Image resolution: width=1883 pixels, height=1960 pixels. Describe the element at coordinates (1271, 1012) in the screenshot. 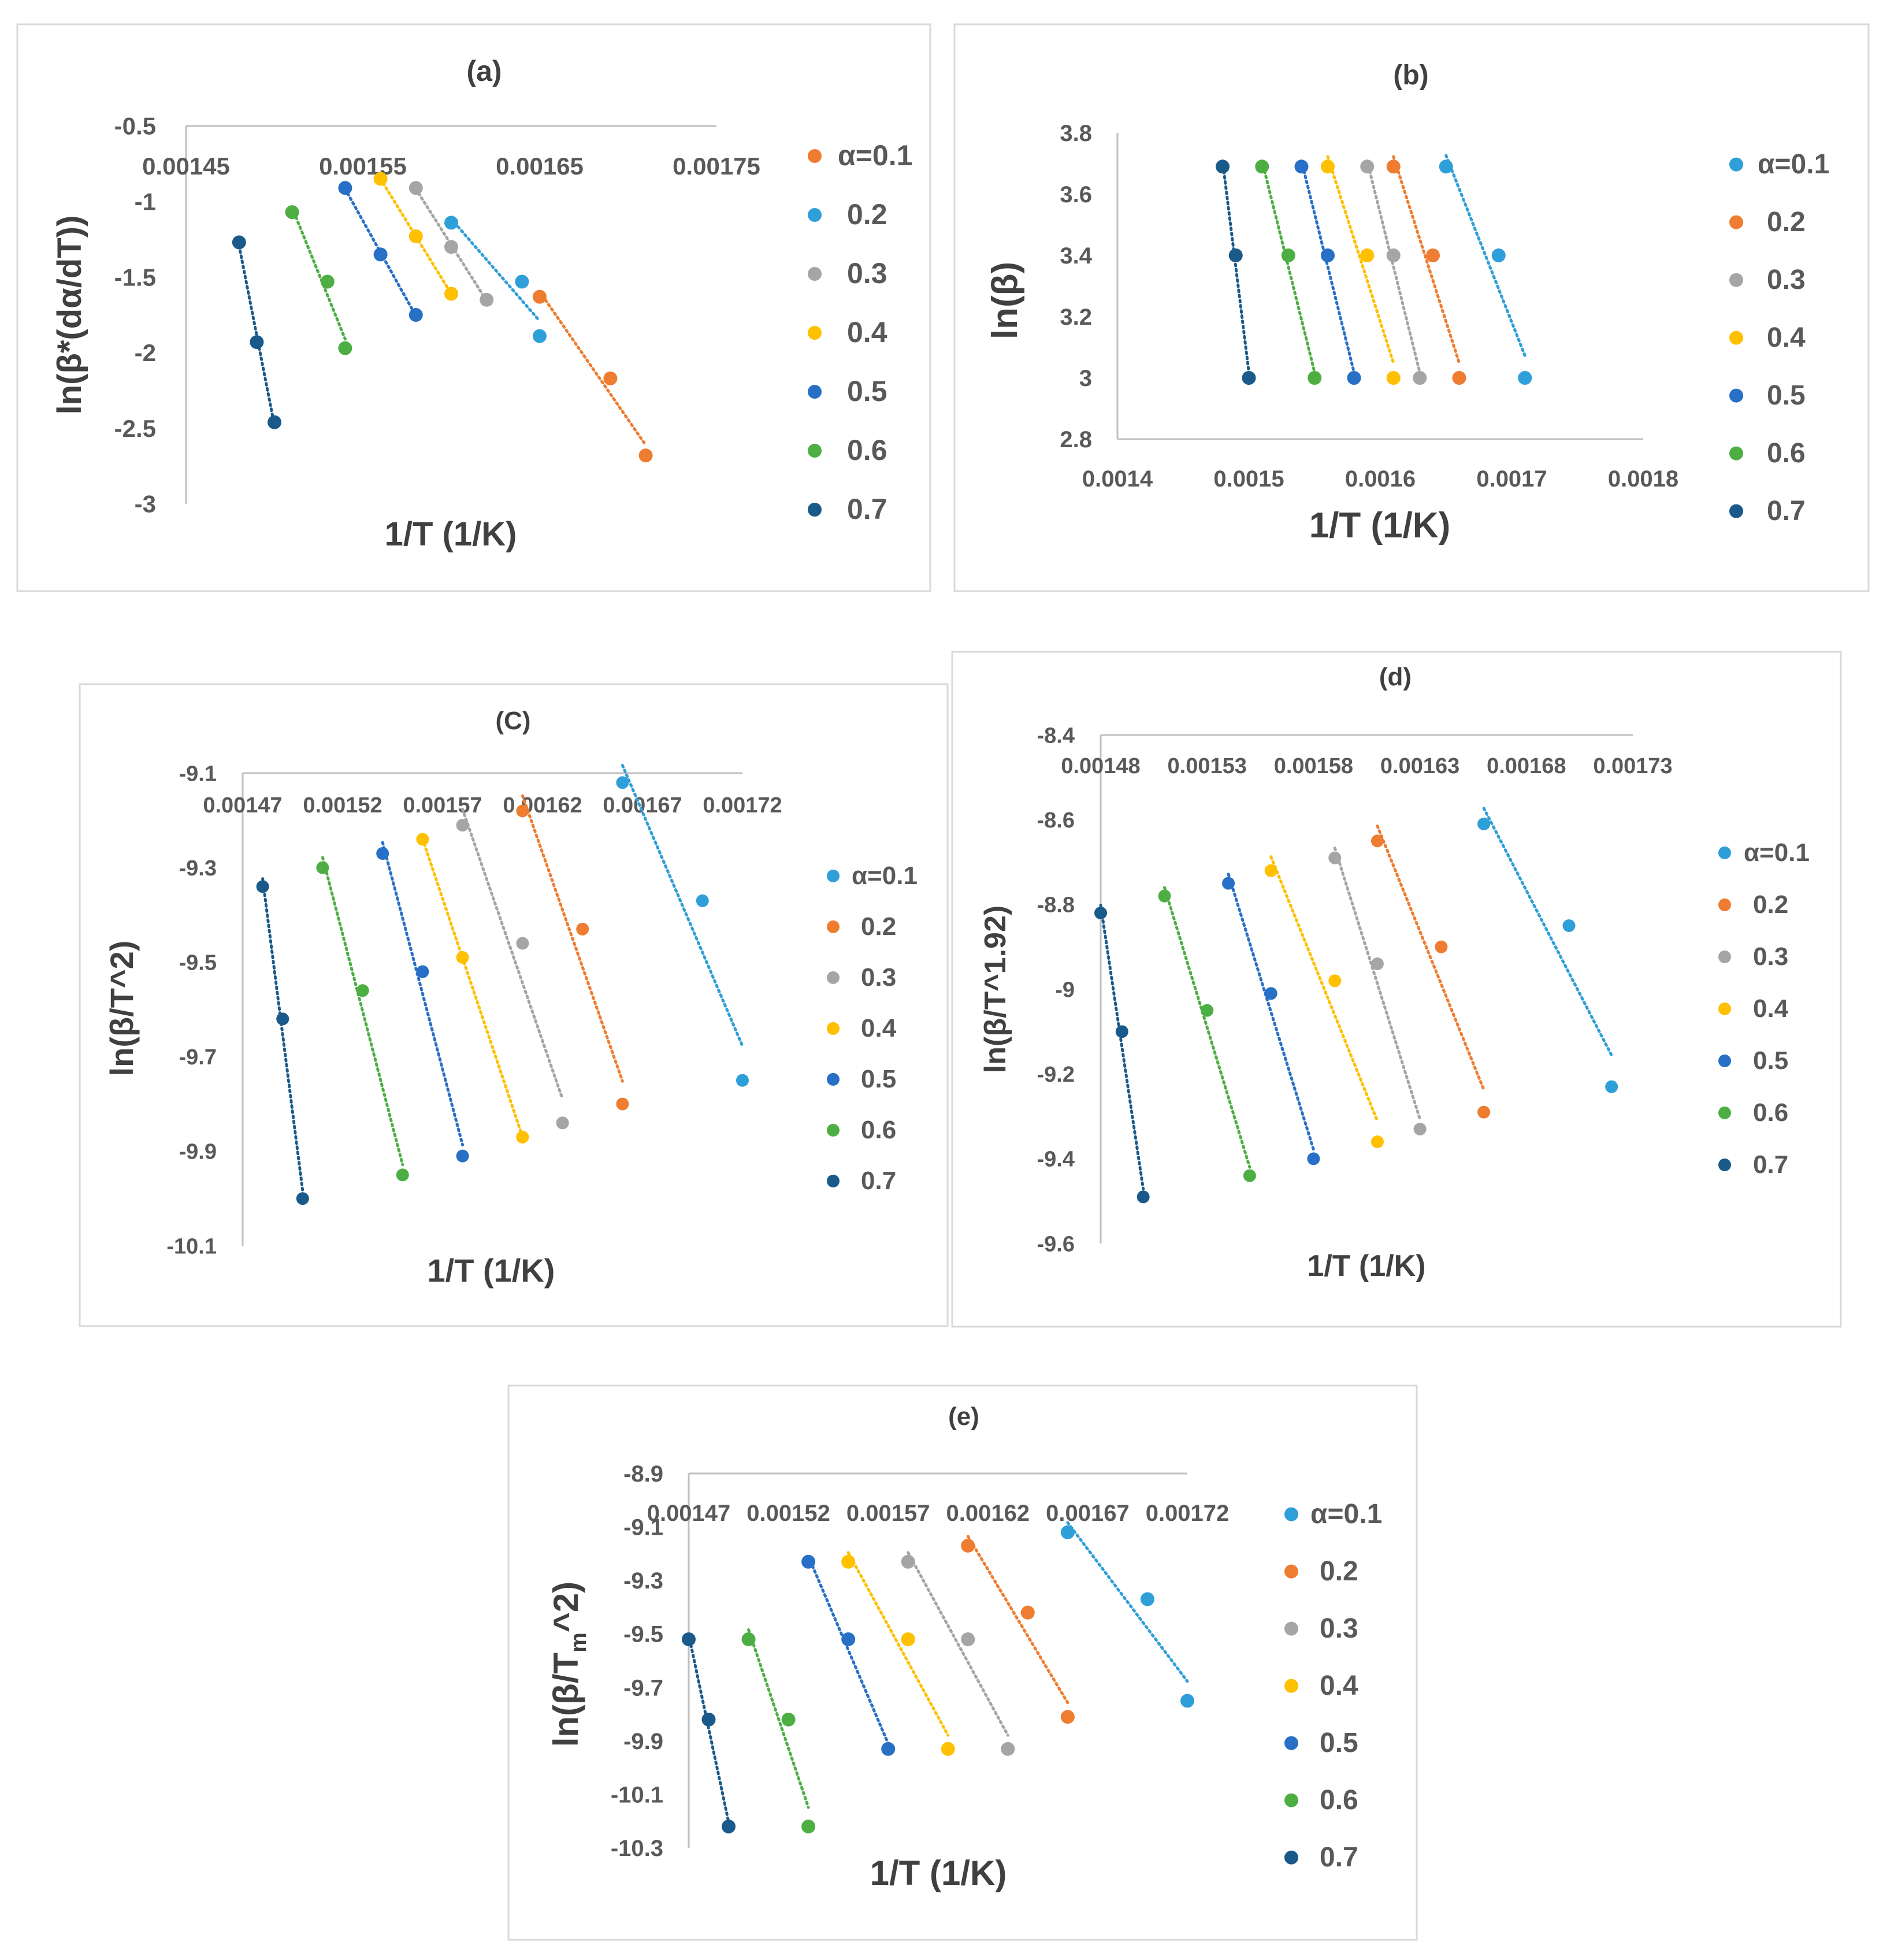

I see `trendline-0.5` at that location.